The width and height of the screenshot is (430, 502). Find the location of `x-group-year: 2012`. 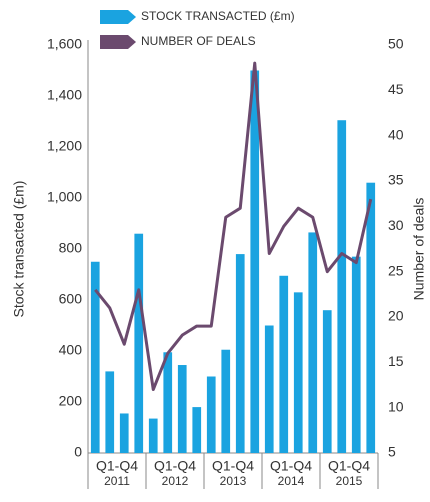

x-group-year: 2012 is located at coordinates (175, 481).